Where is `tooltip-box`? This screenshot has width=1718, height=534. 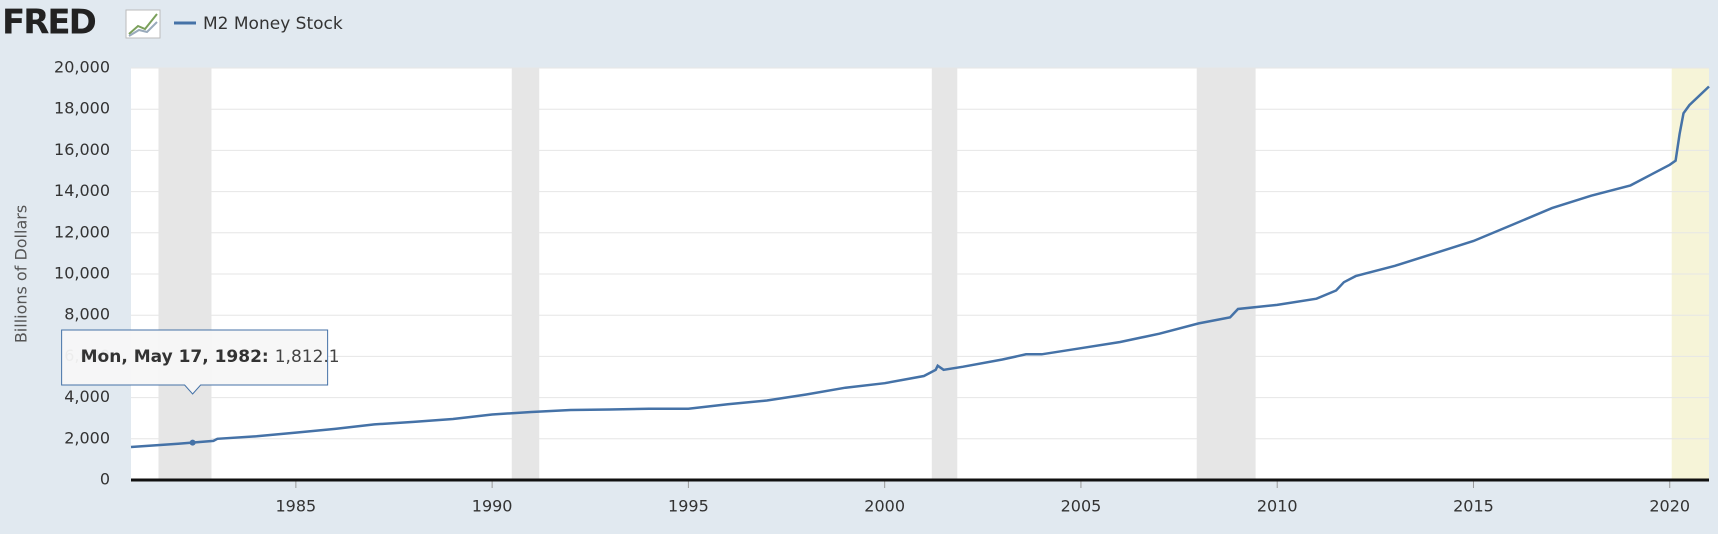
tooltip-box is located at coordinates (195, 362).